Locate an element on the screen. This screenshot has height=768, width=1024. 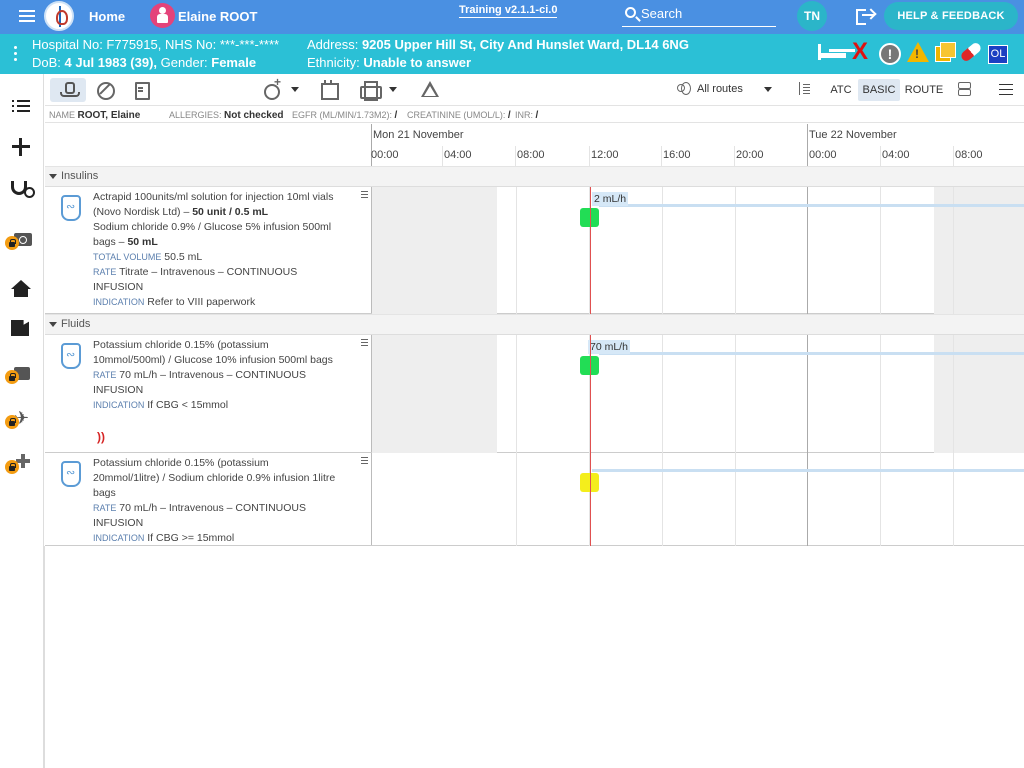
alert-icon: ! is located at coordinates (890, 54).